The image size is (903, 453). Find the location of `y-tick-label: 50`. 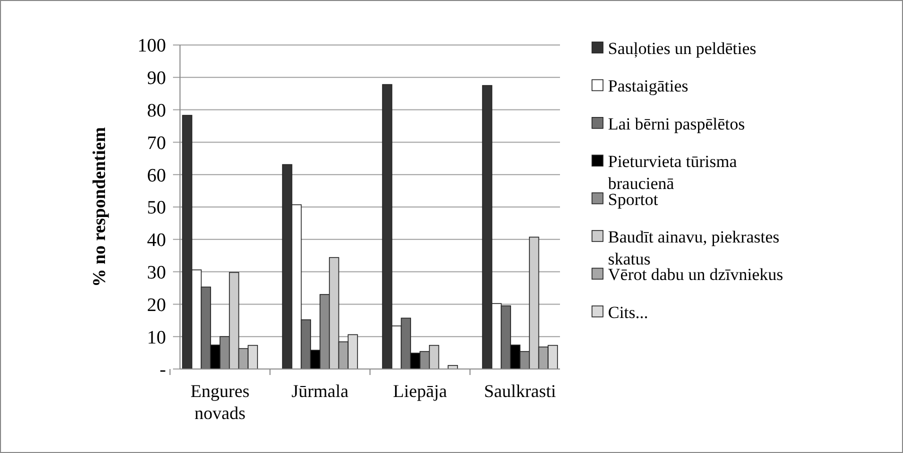

y-tick-label: 50 is located at coordinates (156, 208).